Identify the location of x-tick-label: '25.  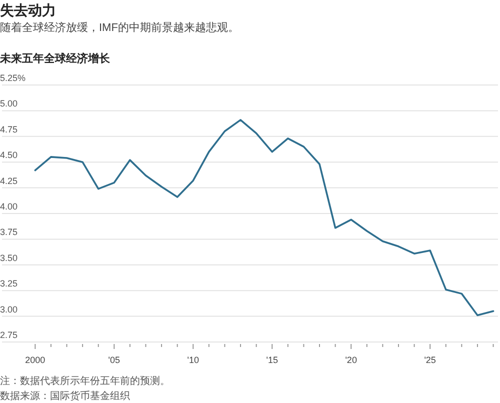
(430, 360).